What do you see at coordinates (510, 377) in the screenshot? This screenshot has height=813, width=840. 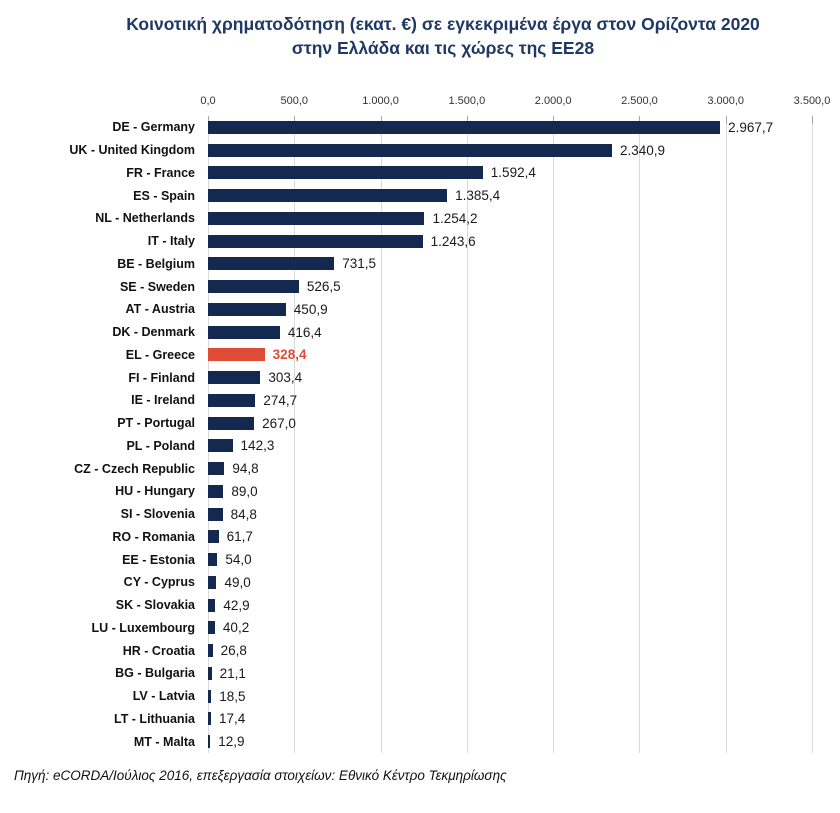 I see `bar-track: 303,4` at bounding box center [510, 377].